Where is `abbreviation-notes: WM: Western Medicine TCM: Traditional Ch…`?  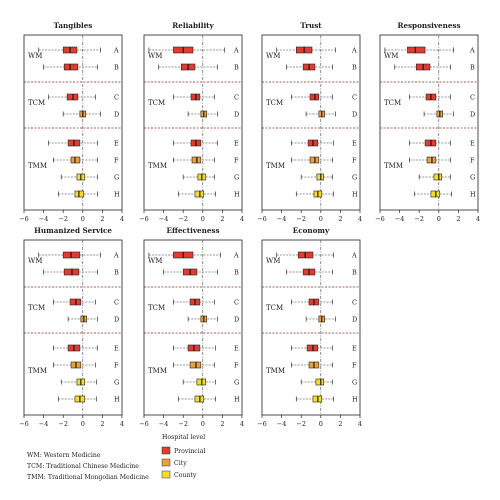 abbreviation-notes: WM: Western Medicine TCM: Traditional Ch… is located at coordinates (88, 466).